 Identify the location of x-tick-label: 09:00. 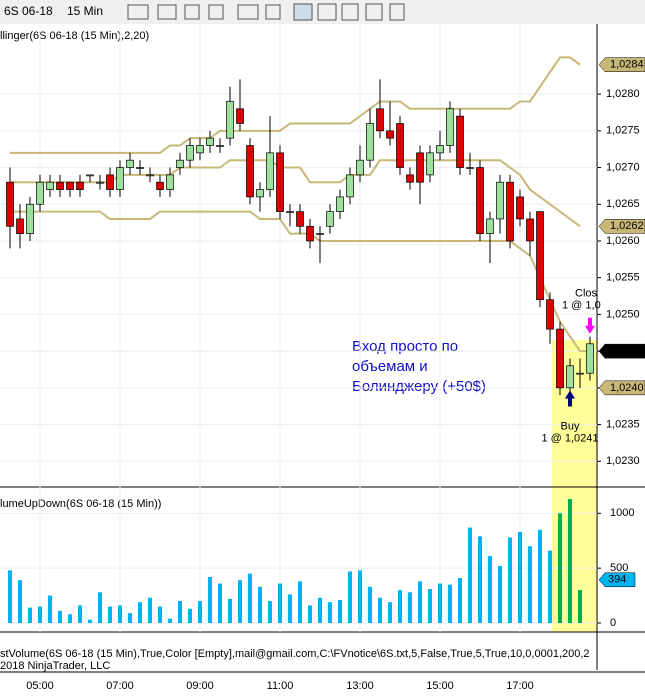
(200, 686).